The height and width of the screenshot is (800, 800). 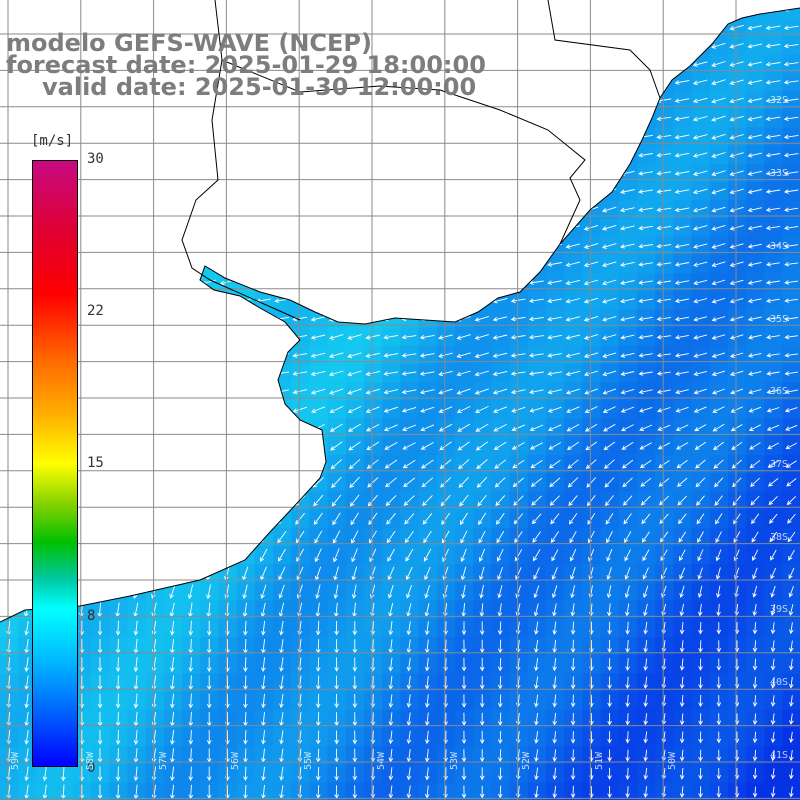 What do you see at coordinates (235, 760) in the screenshot?
I see `lon-label-56w: 56W` at bounding box center [235, 760].